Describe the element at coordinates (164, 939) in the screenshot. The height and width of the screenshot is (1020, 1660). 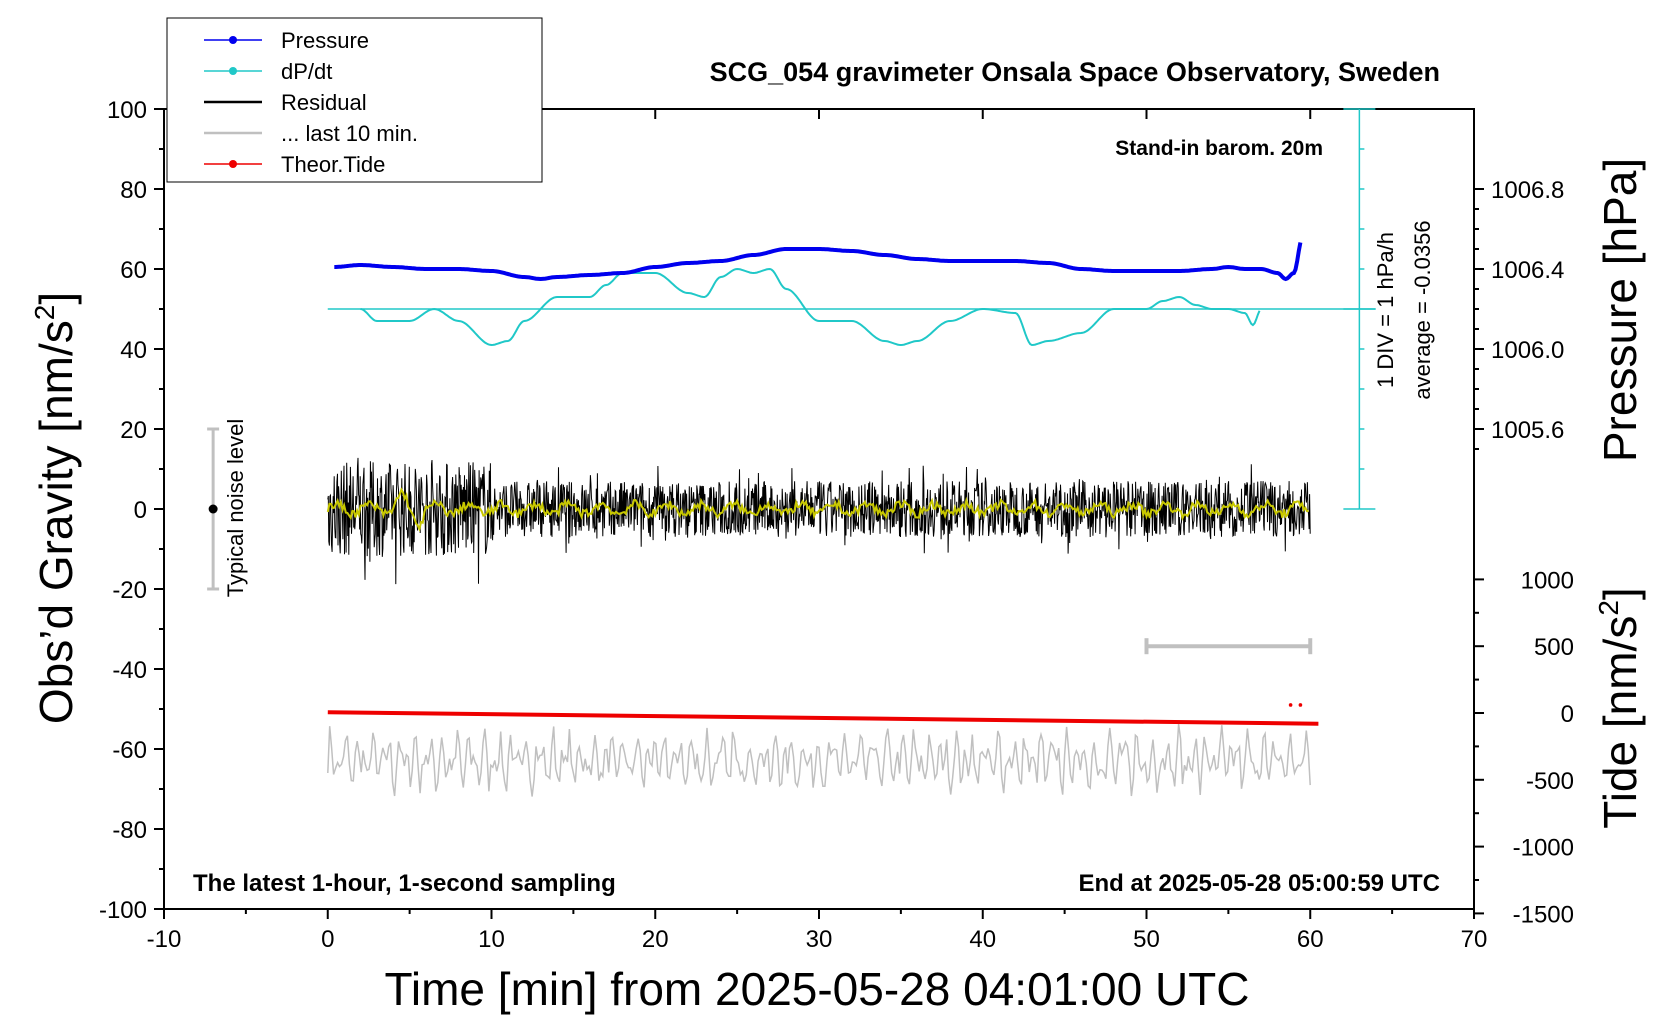
I see `x-tick-label: -10` at that location.